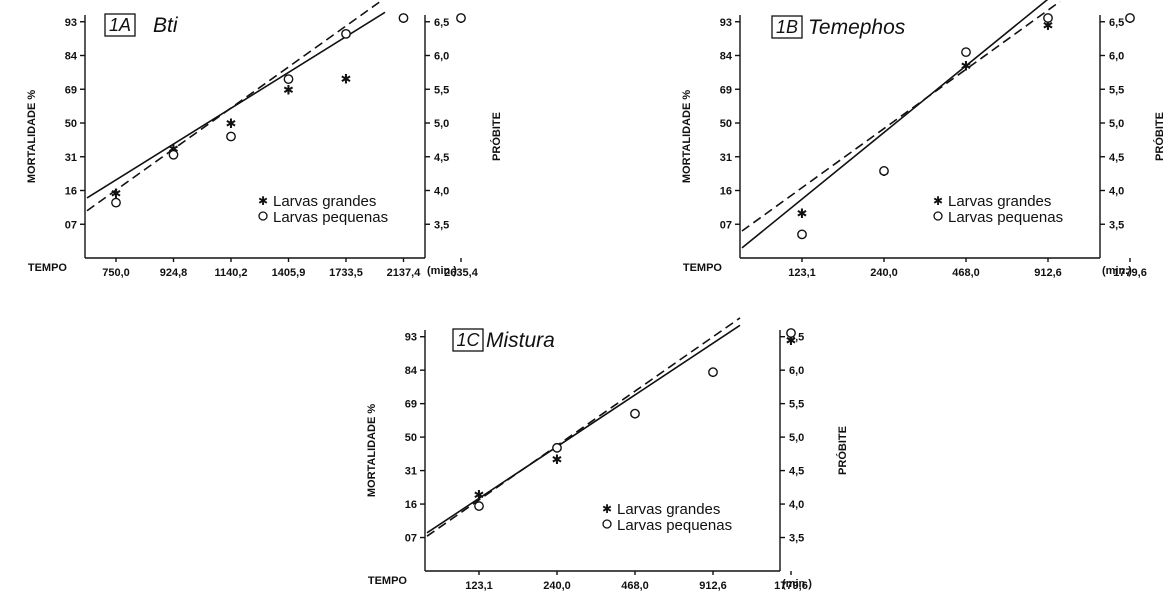 The height and width of the screenshot is (602, 1172). What do you see at coordinates (289, 273) in the screenshot?
I see `x-tick-label: 1405,9` at bounding box center [289, 273].